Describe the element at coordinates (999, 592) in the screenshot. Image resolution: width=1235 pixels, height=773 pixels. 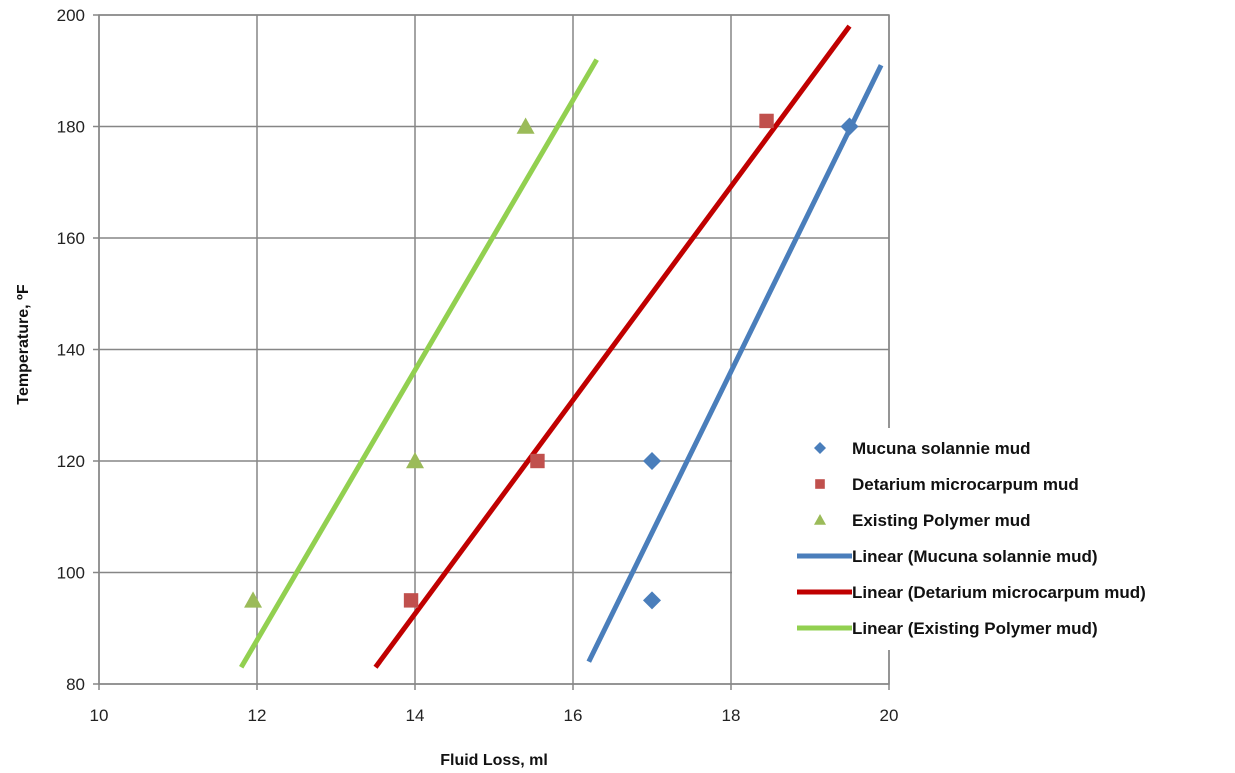
I see `legend-label: Linear (Detarium microcarpum mud)` at that location.